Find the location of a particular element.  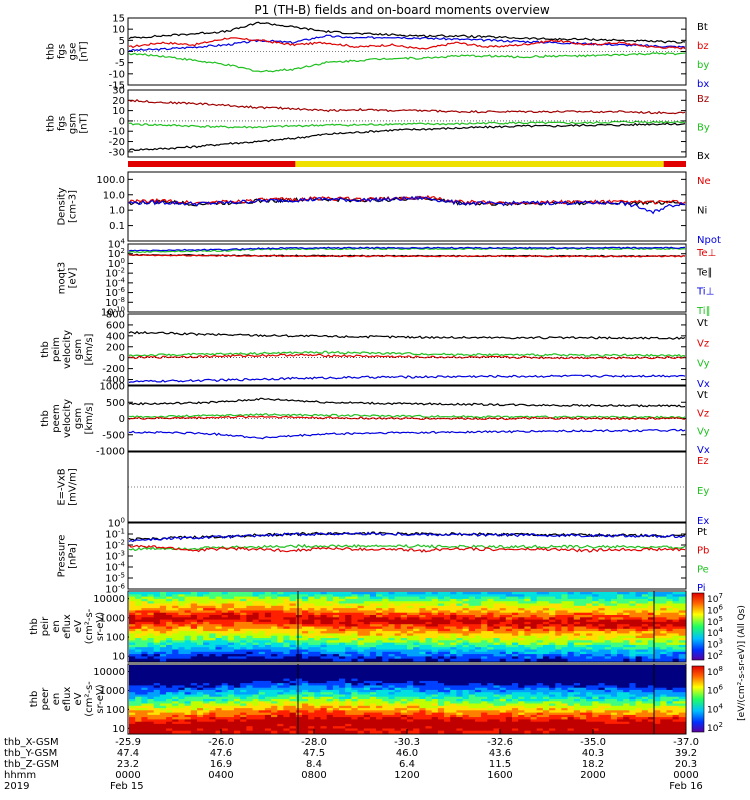

y-tick-label: 400 is located at coordinates (115, 336).